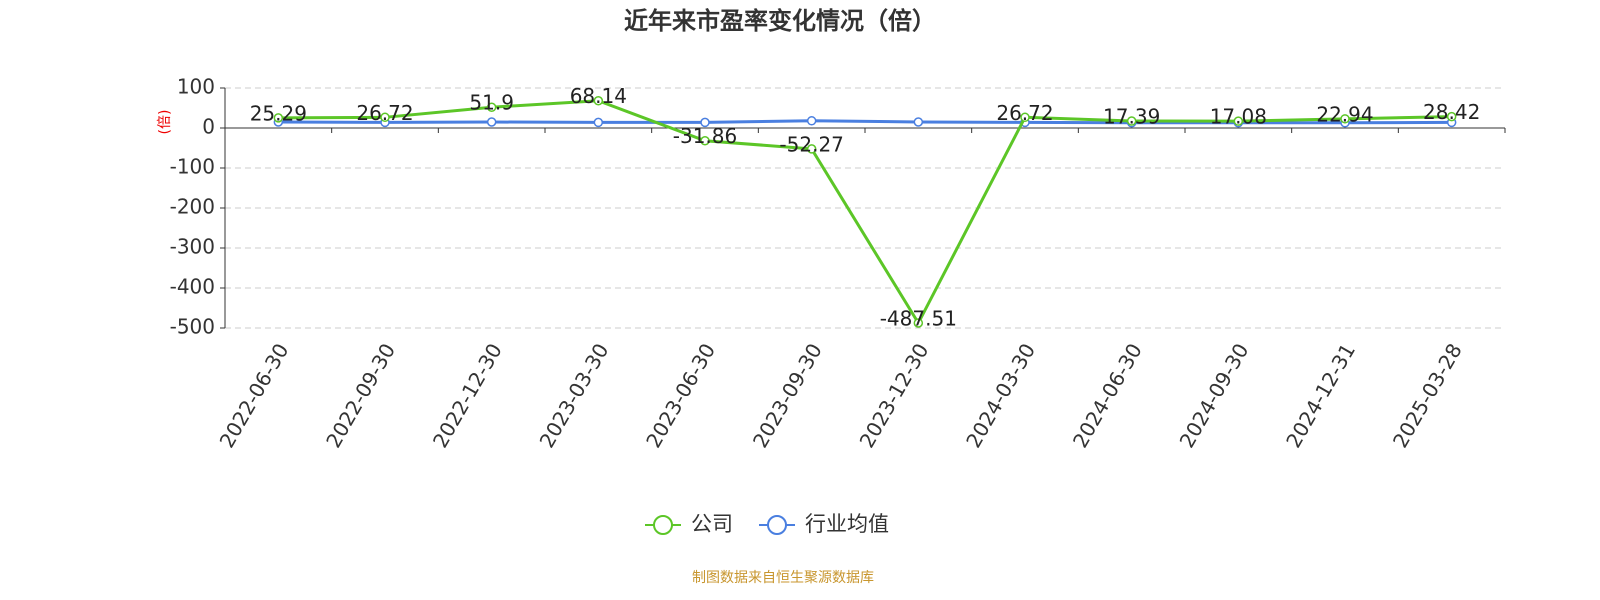  Describe the element at coordinates (574, 395) in the screenshot. I see `x-tick-label: 2023-03-30` at that location.